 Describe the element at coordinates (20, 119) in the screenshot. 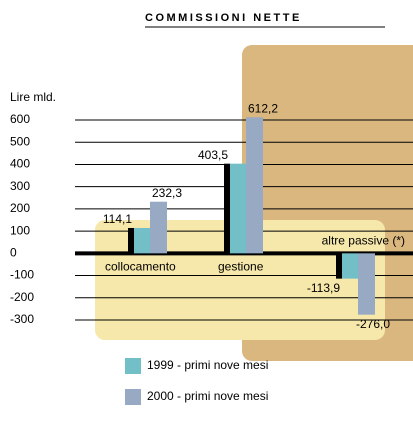

I see `y-tick-label: 600` at that location.